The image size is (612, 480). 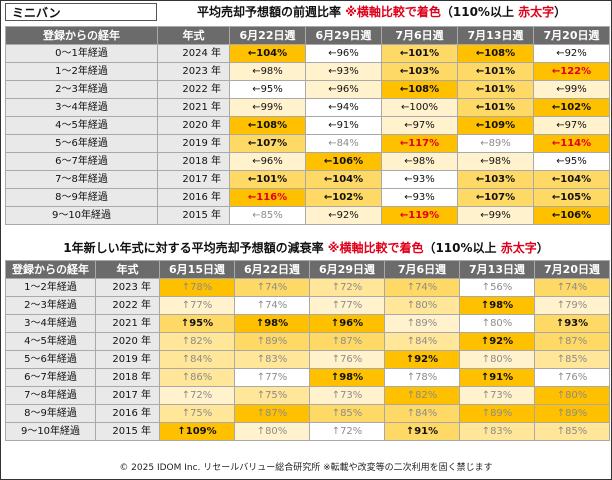 I want to click on row-year-label: 2017 年, so click(x=127, y=395).